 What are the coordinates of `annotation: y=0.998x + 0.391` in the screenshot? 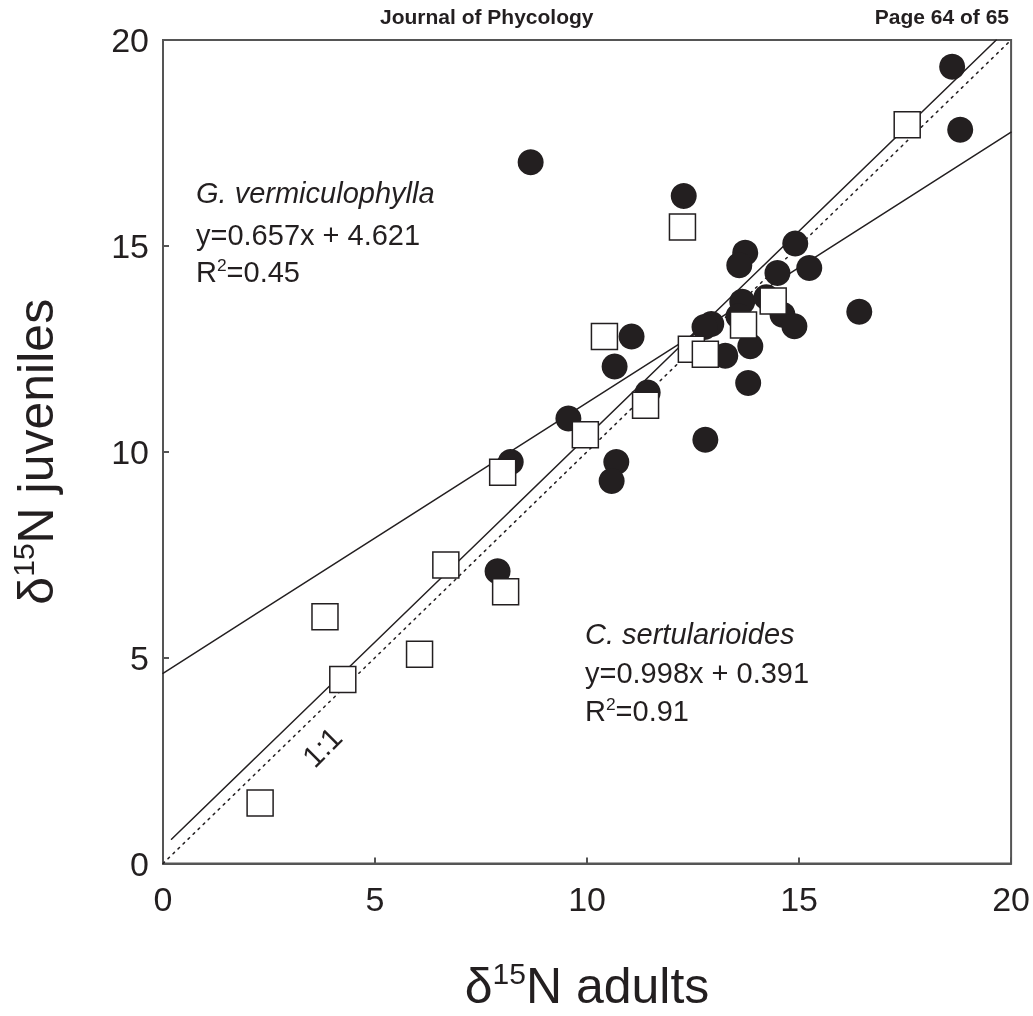 It's located at (697, 672).